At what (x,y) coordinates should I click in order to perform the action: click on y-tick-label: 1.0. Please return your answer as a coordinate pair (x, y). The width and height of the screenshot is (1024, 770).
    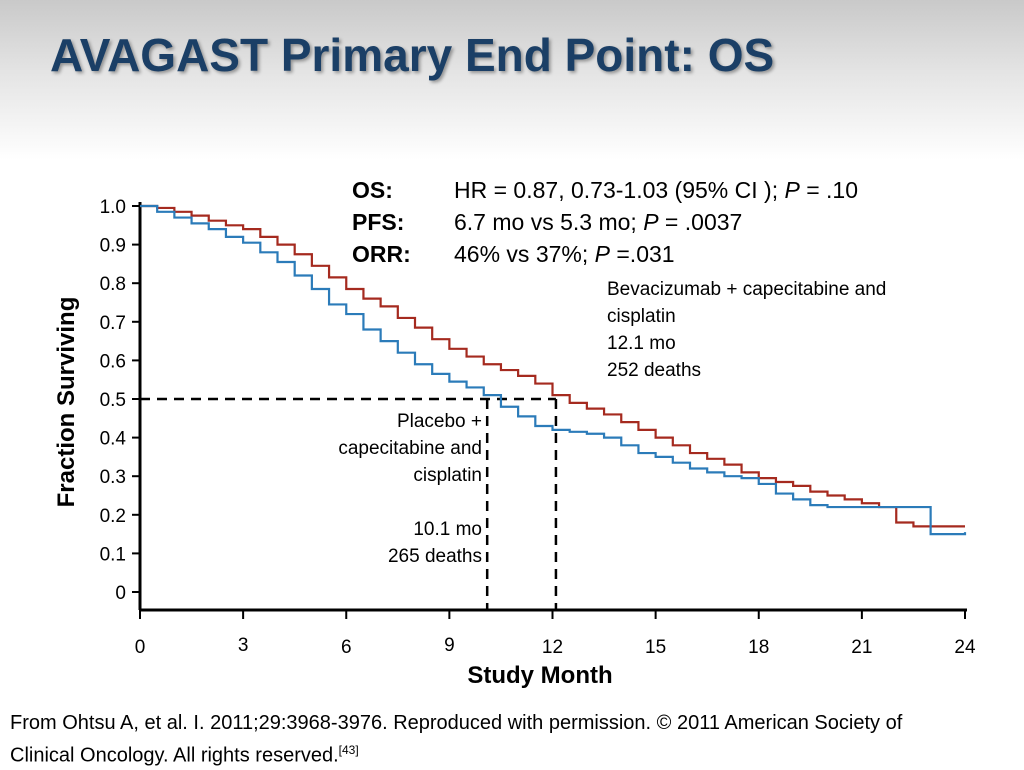
    Looking at the image, I should click on (113, 207).